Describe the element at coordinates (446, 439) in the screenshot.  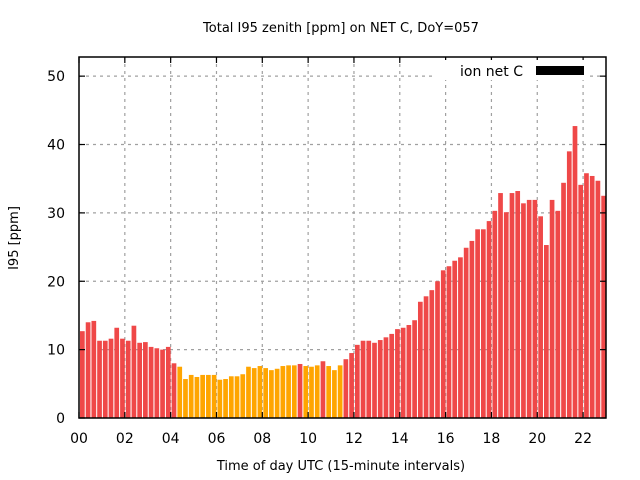
I see `x-tick-label: 16` at that location.